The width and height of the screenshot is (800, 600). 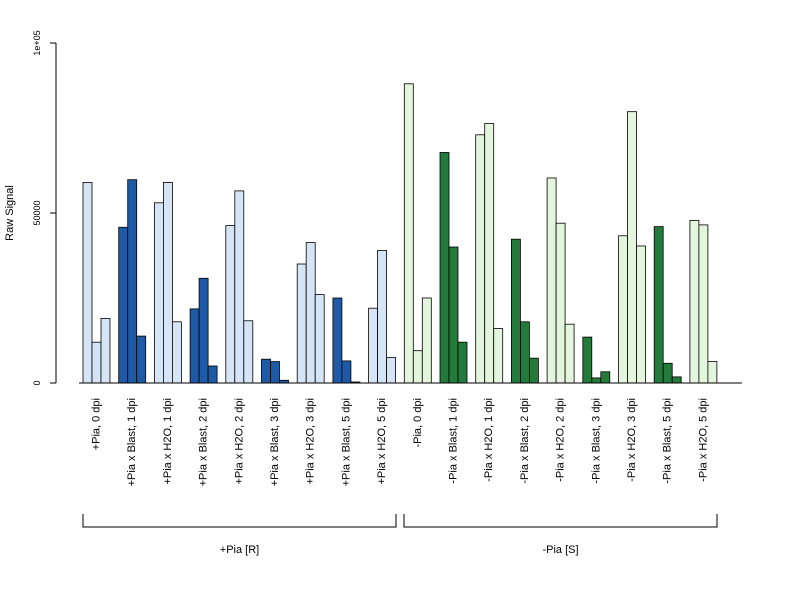 What do you see at coordinates (382, 441) in the screenshot?
I see `x-tick-label: +Pia x H2O, 5 dpi` at bounding box center [382, 441].